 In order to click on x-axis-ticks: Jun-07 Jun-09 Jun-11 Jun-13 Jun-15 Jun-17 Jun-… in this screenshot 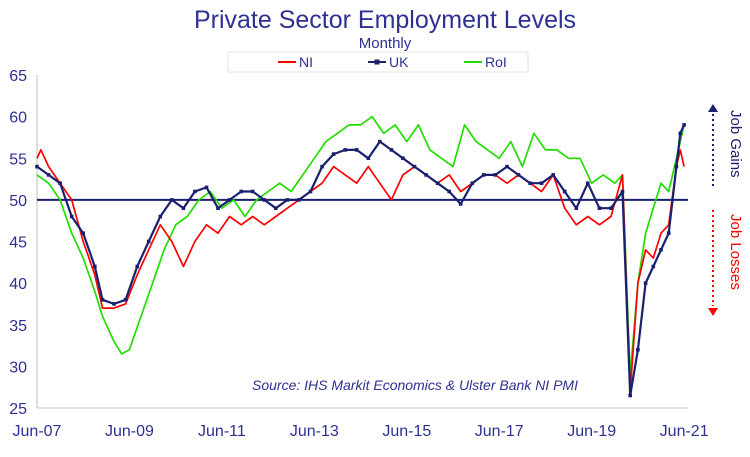, I will do `click(361, 431)`.